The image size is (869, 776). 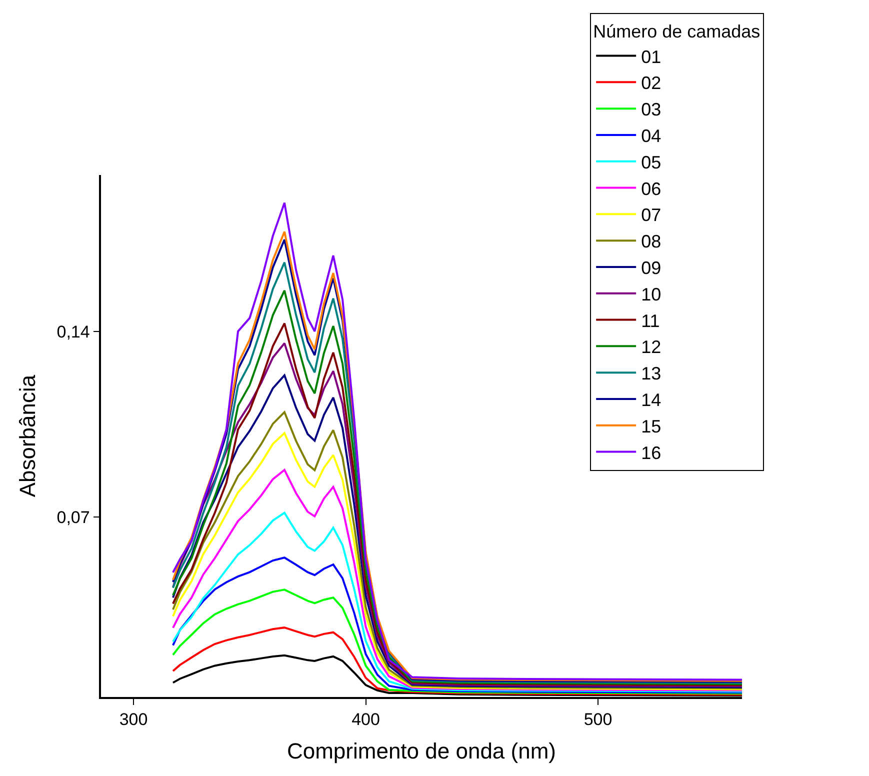 What do you see at coordinates (651, 294) in the screenshot?
I see `legend-label: 10` at bounding box center [651, 294].